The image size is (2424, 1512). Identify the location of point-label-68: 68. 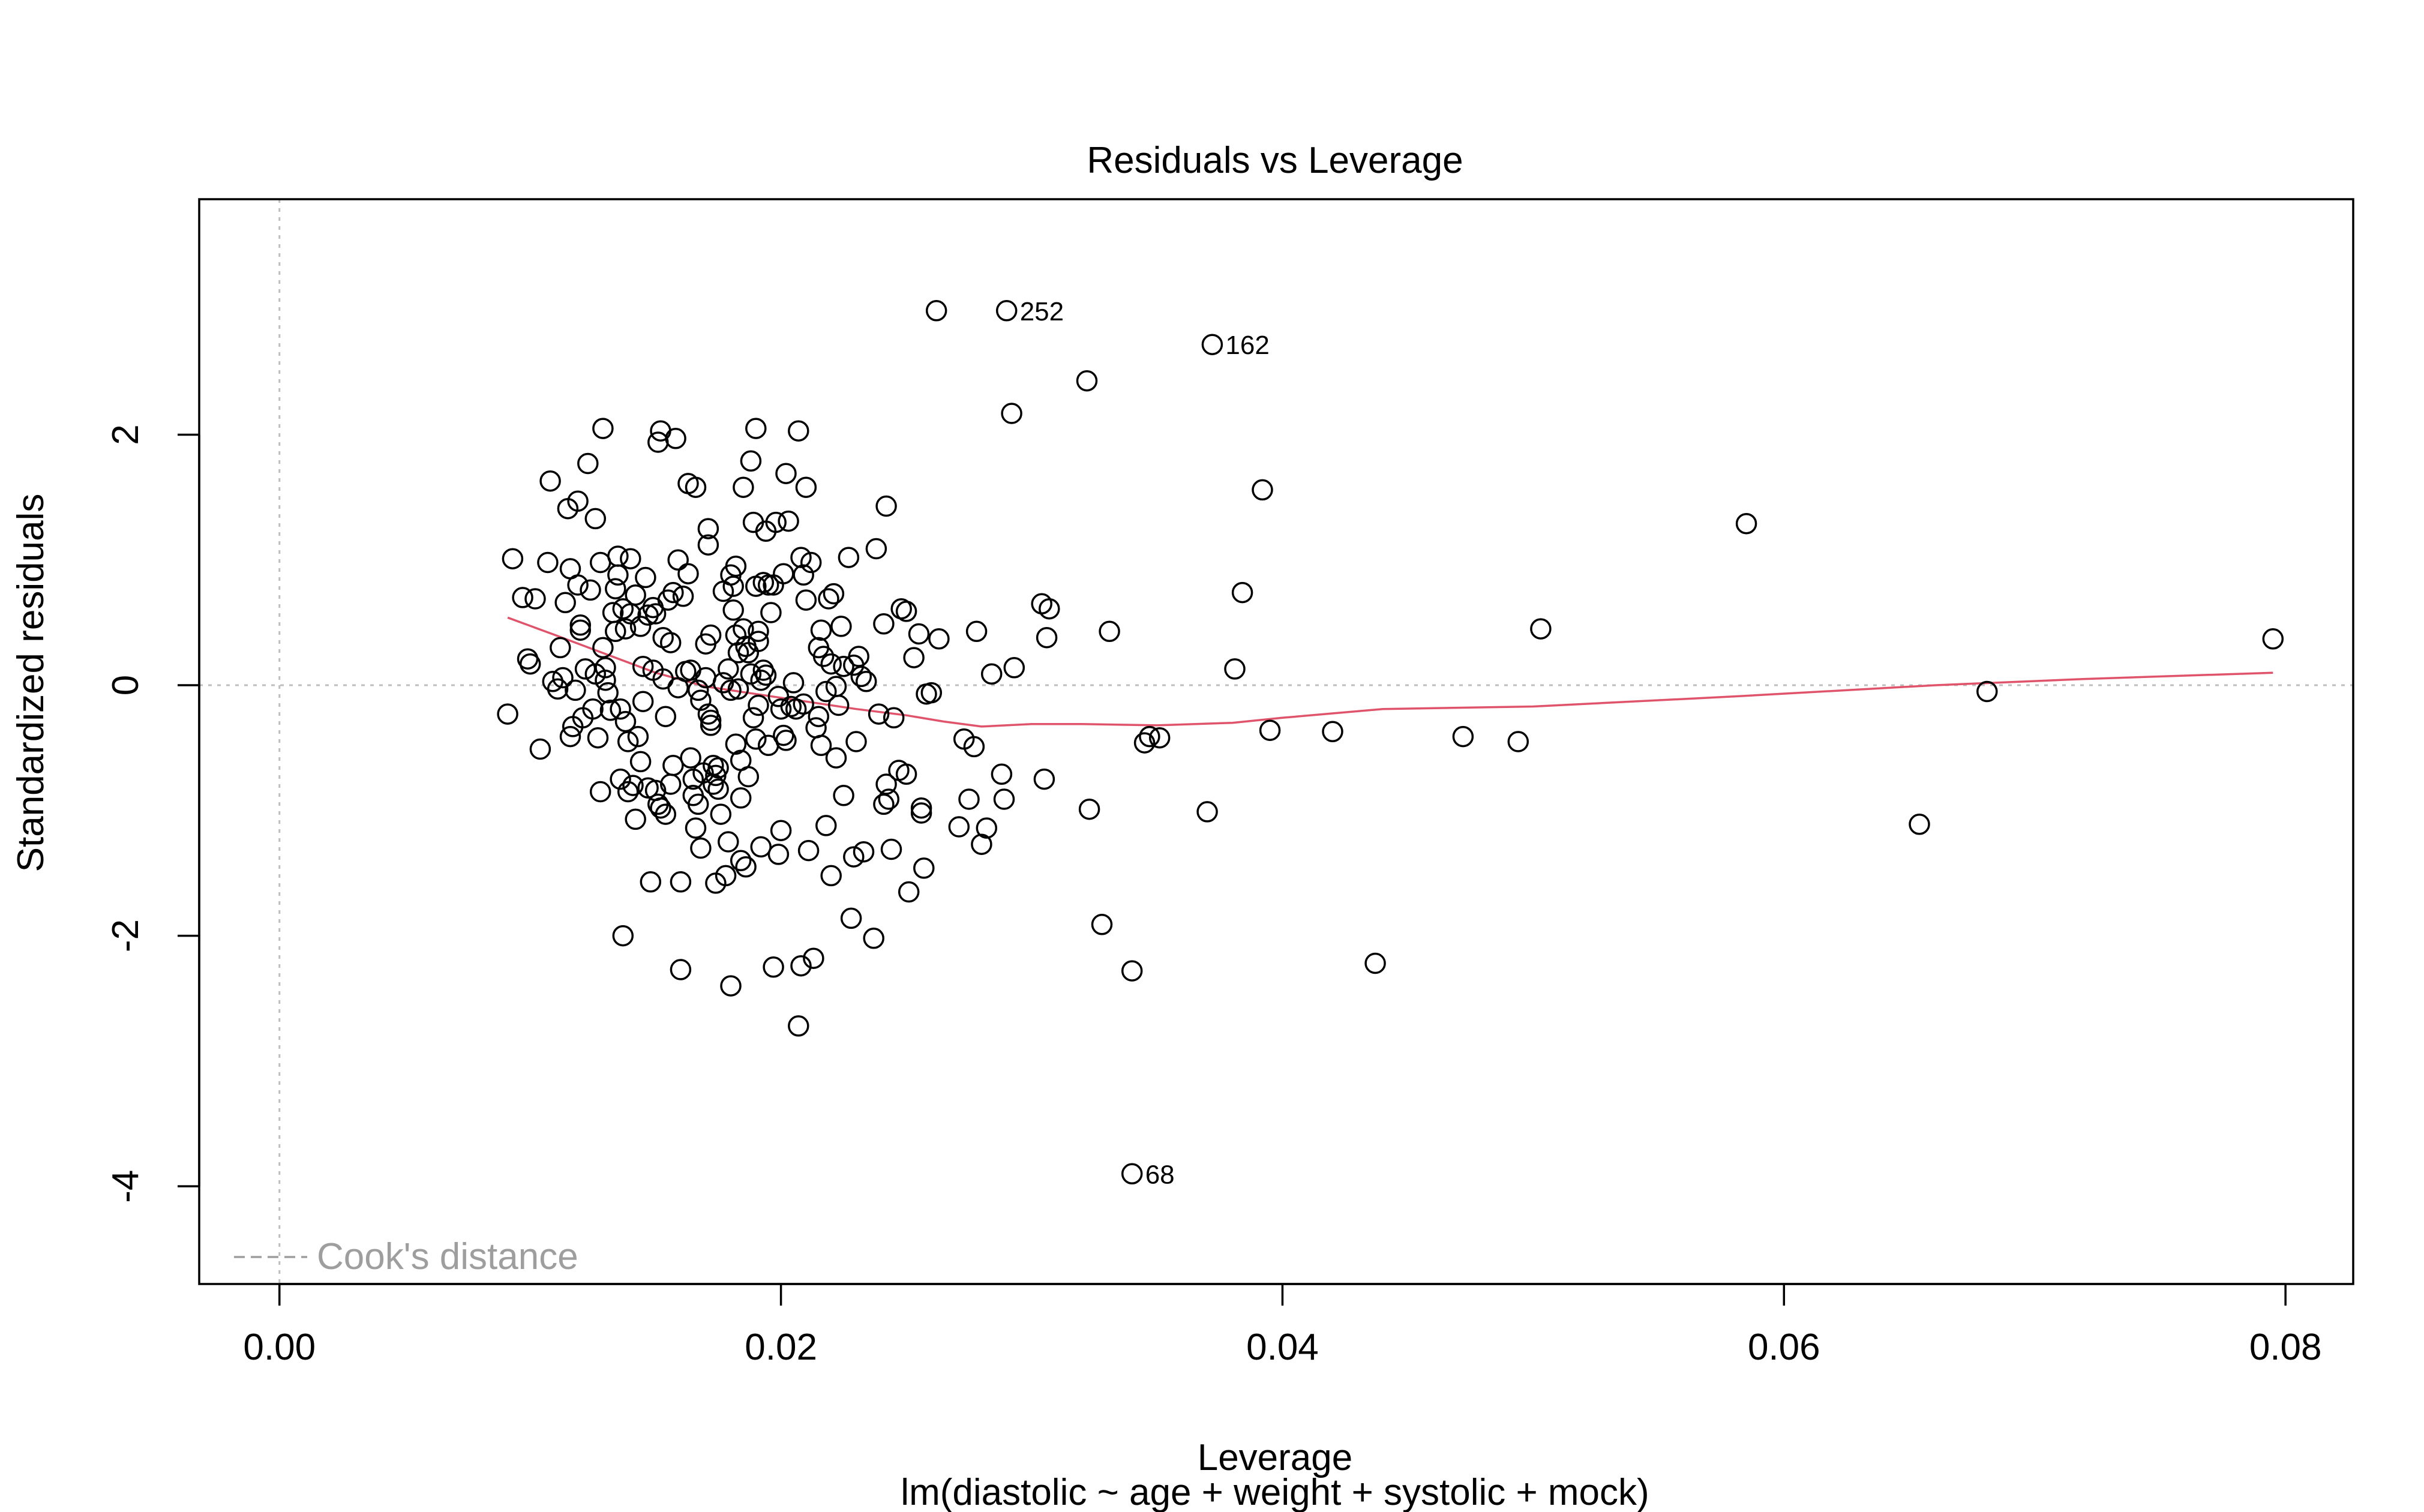
(1160, 1174).